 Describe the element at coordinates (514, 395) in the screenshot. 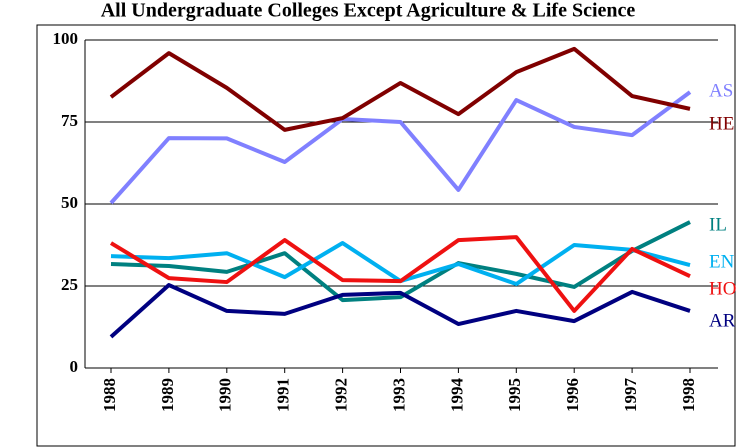

I see `x-tick-label: 1995` at that location.